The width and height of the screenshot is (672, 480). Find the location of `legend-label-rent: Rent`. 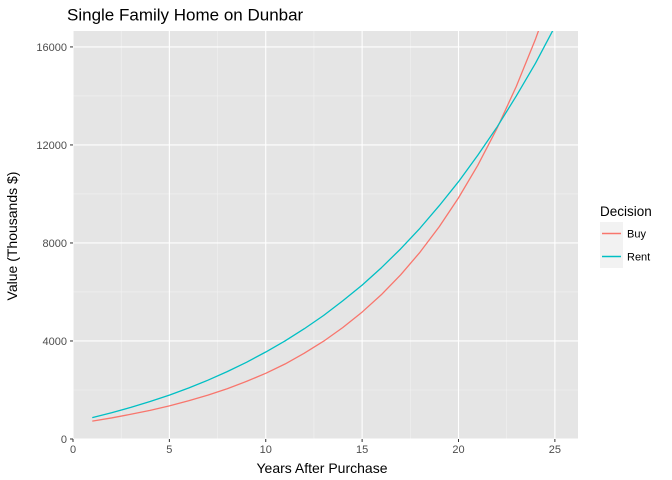

legend-label-rent: Rent is located at coordinates (638, 258).